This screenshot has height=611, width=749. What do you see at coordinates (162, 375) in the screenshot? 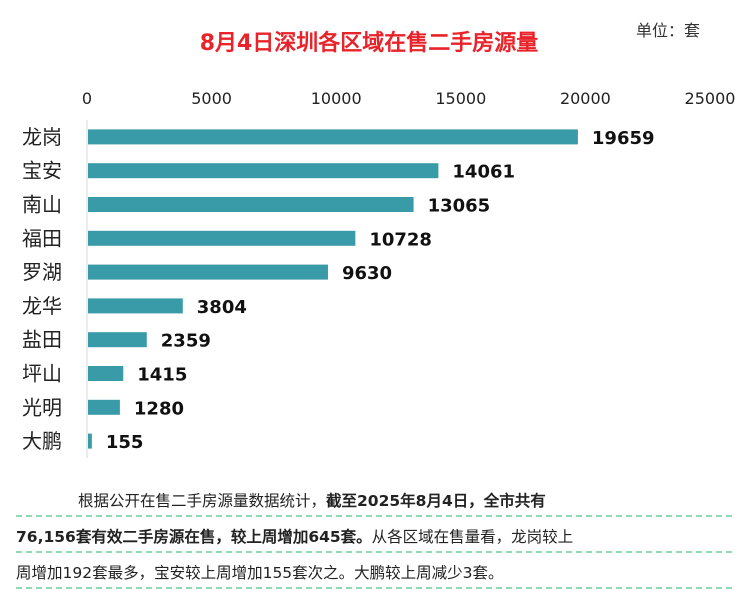
I see `data-label: 1415` at bounding box center [162, 375].